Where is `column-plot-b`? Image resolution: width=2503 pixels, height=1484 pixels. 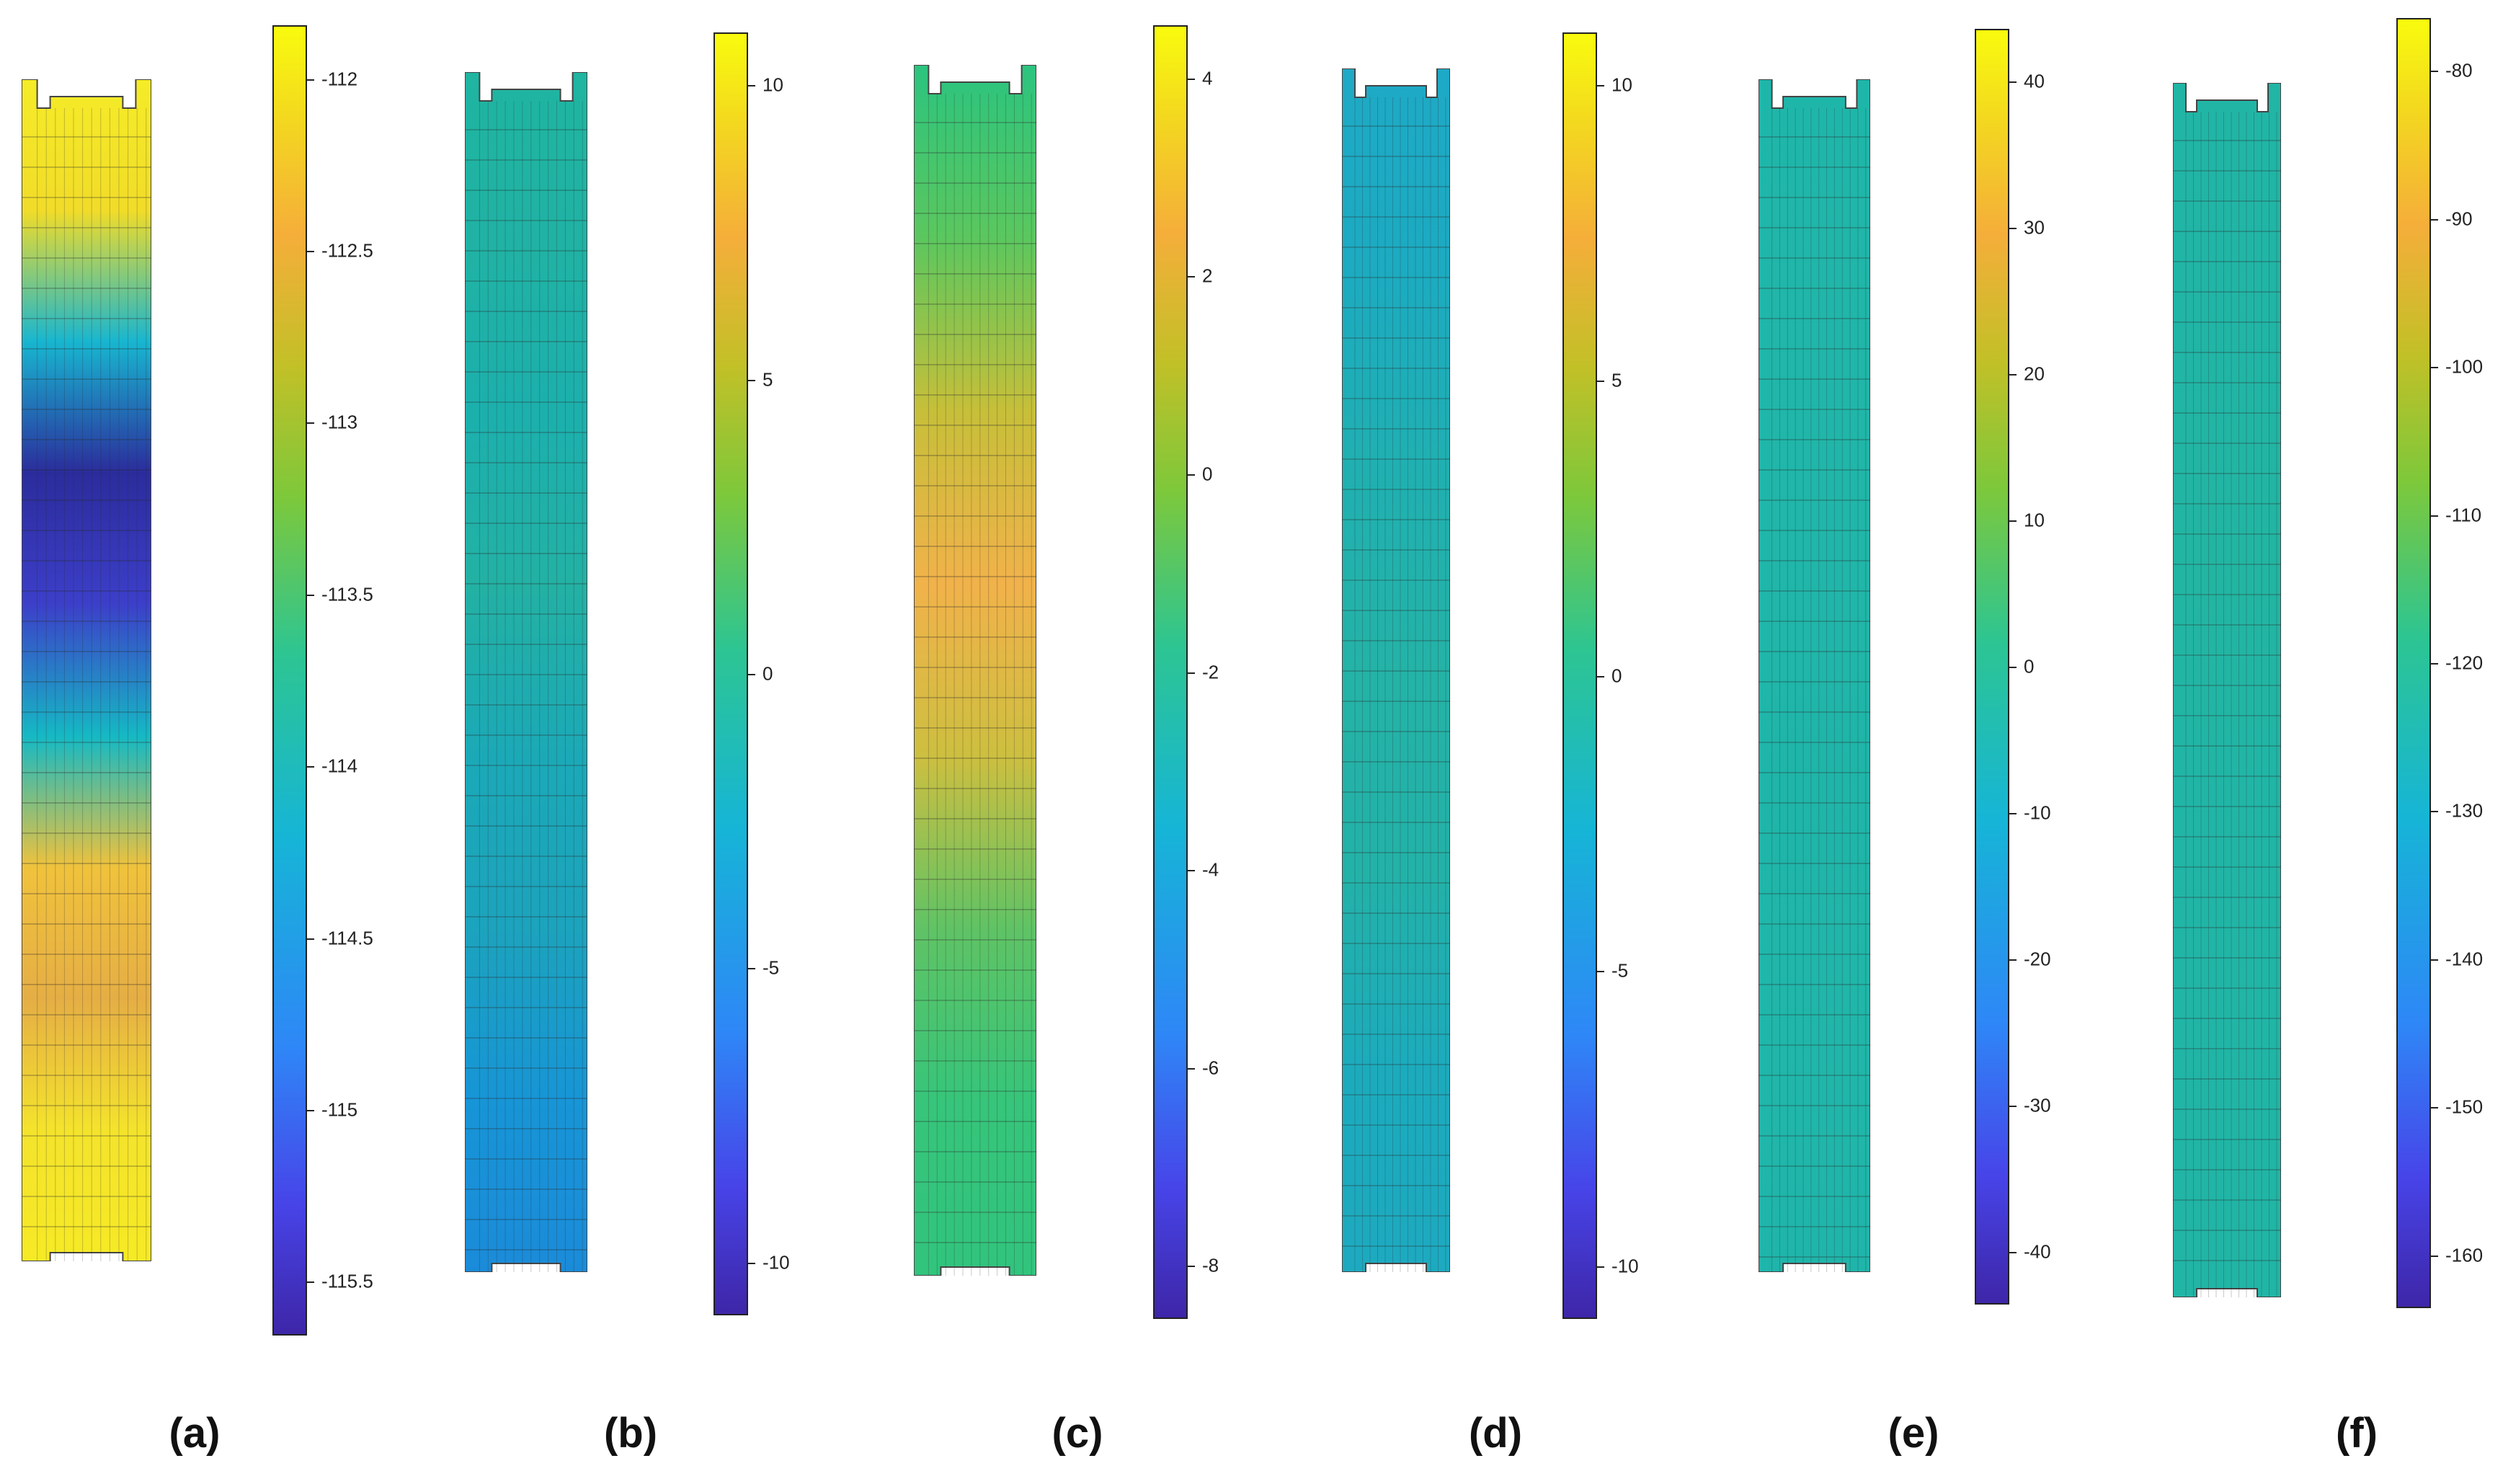
column-plot-b is located at coordinates (526, 672).